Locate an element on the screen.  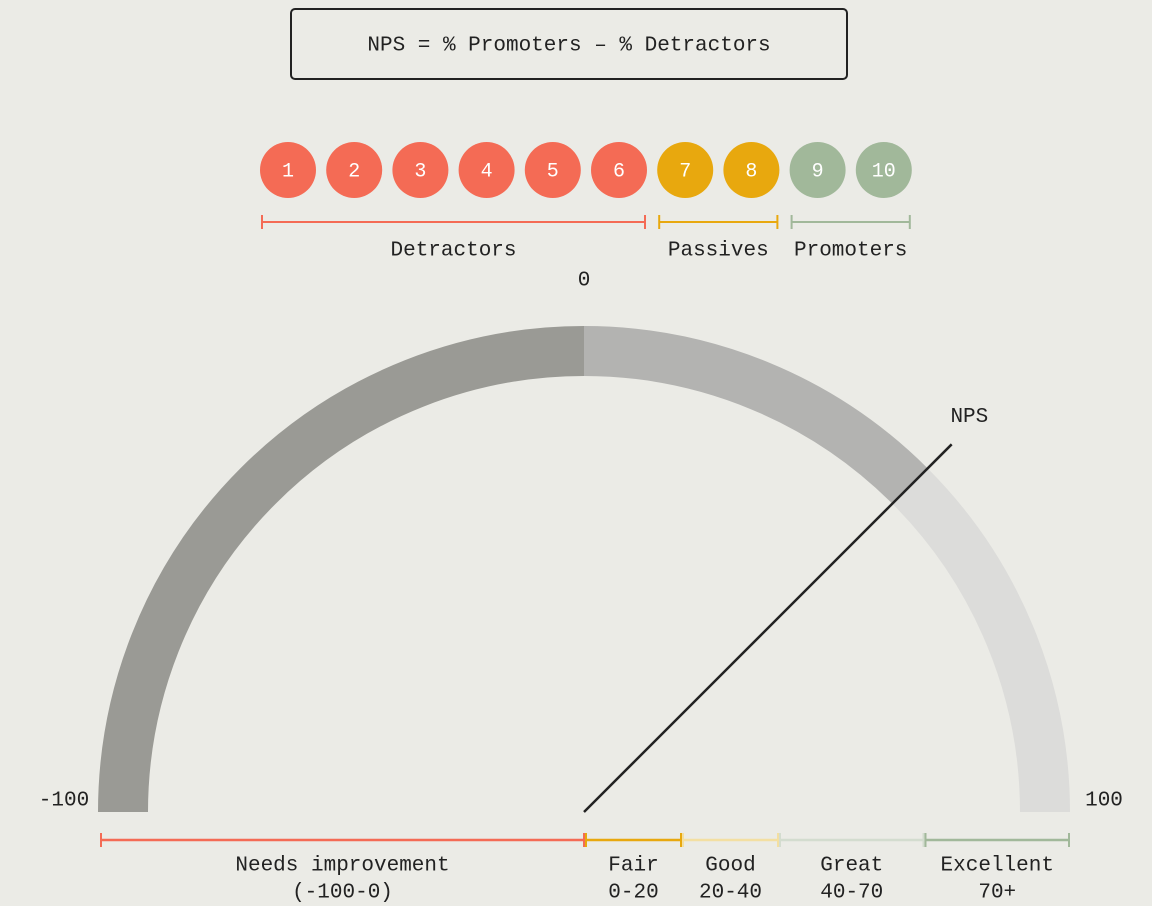
range-span: 0-20 is located at coordinates (633, 893).